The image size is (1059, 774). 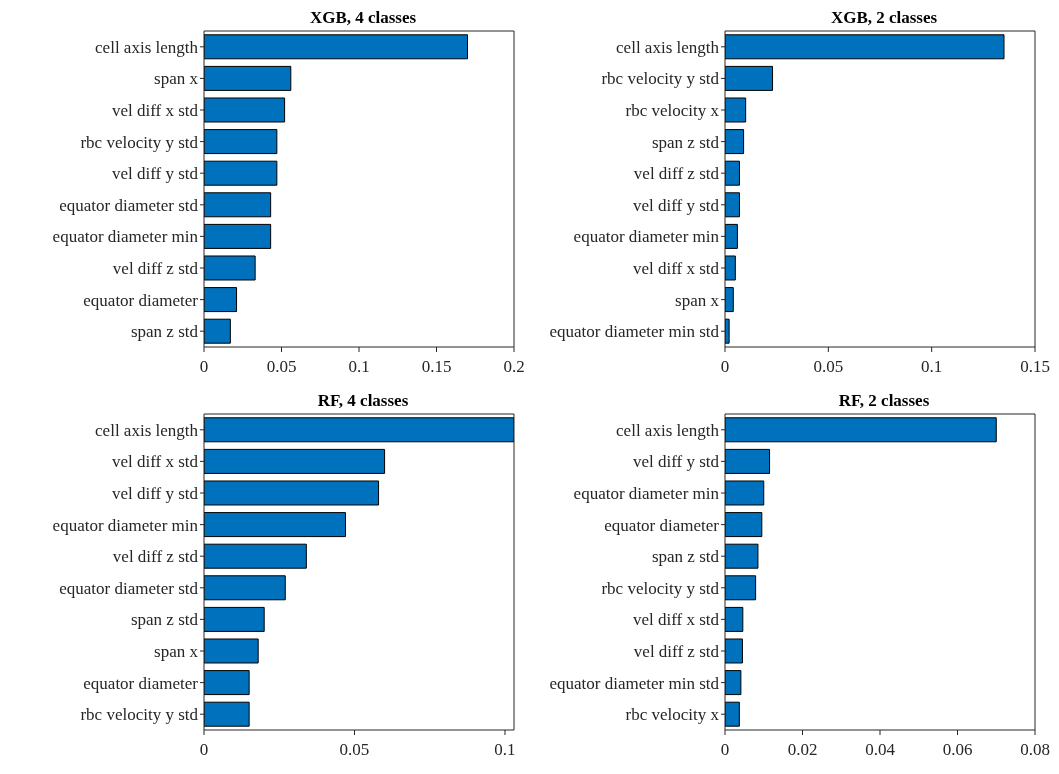 What do you see at coordinates (884, 18) in the screenshot?
I see `chart-title: XGB, 2 classes` at bounding box center [884, 18].